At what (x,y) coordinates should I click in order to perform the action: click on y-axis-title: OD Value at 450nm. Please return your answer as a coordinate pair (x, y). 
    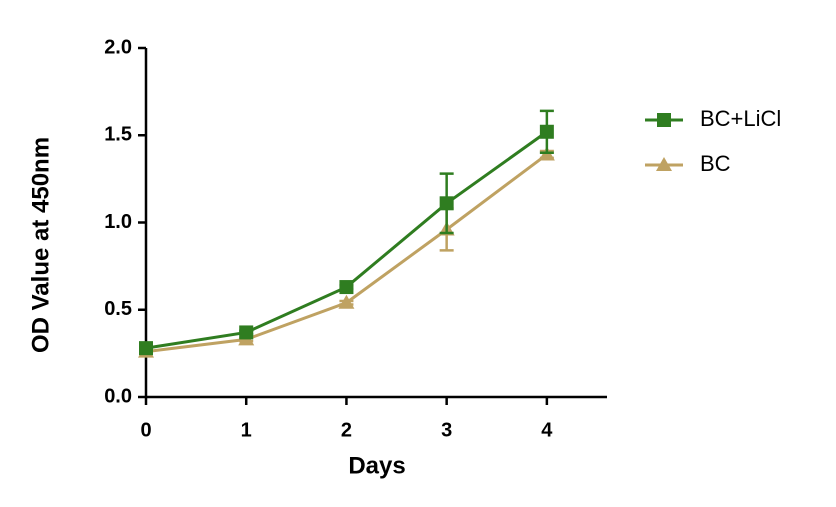
    Looking at the image, I should click on (40, 245).